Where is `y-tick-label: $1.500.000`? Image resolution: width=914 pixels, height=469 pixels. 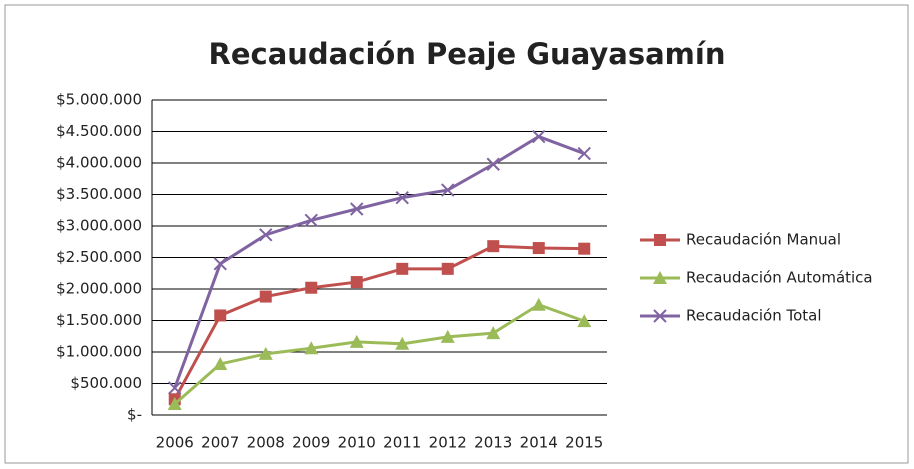 y-tick-label: $1.500.000 is located at coordinates (99, 320).